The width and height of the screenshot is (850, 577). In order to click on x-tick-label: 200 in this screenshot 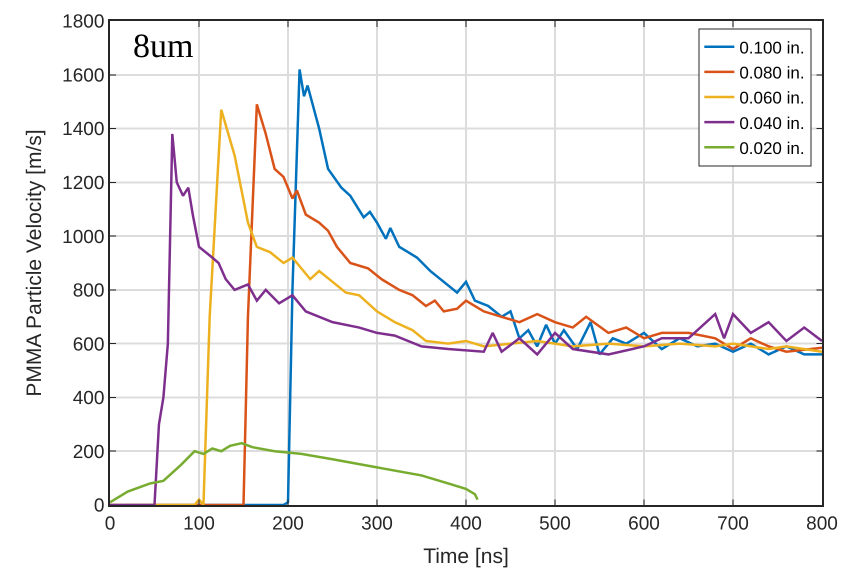, I will do `click(288, 524)`.